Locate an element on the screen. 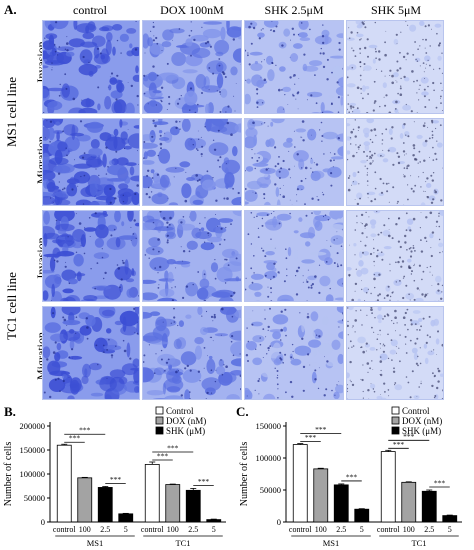  micrograph-ms1-migration-shk-low is located at coordinates (294, 162).